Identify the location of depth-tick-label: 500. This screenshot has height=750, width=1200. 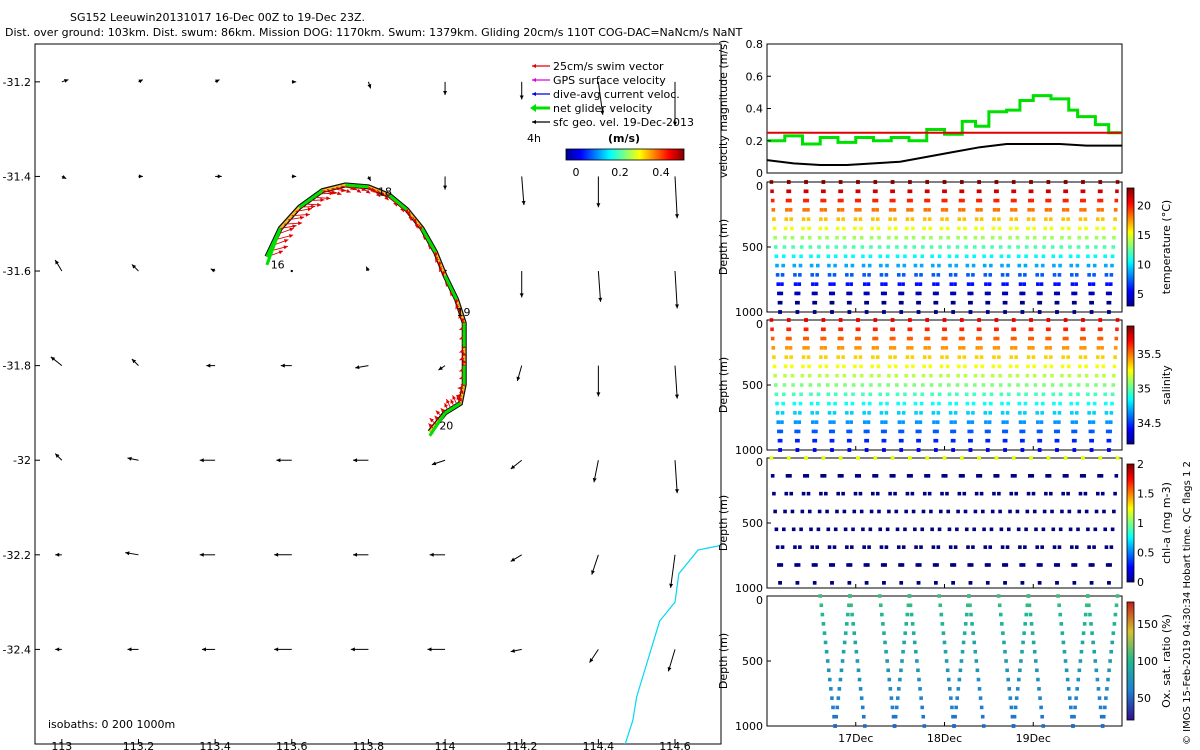
(752, 523).